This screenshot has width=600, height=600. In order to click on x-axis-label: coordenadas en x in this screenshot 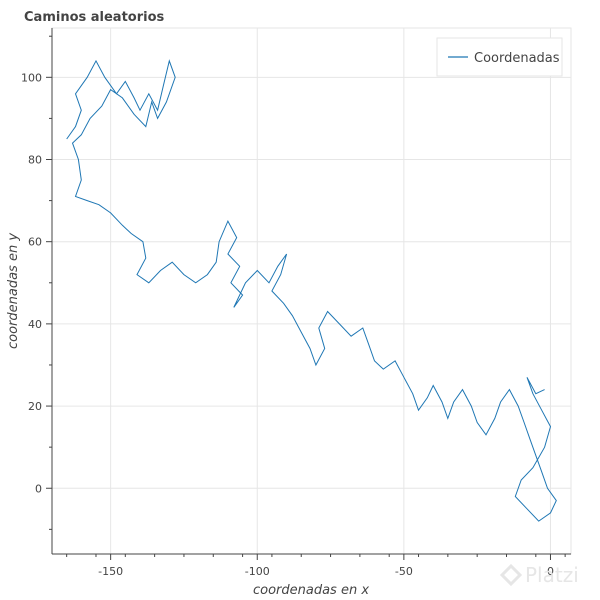, I will do `click(311, 590)`.